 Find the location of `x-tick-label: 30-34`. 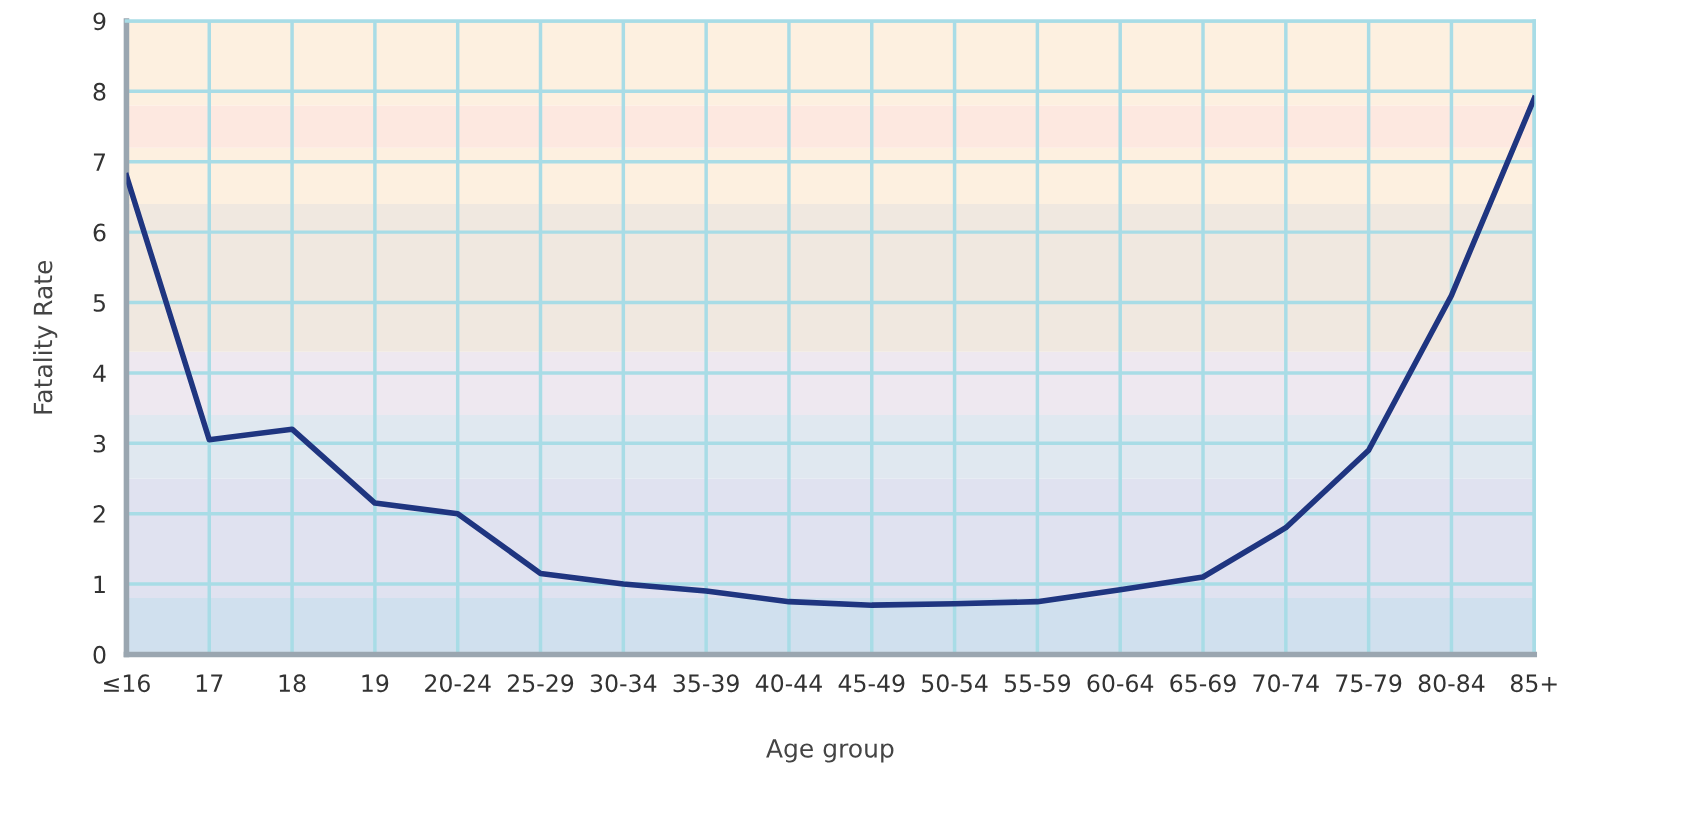

x-tick-label: 30-34 is located at coordinates (623, 683).